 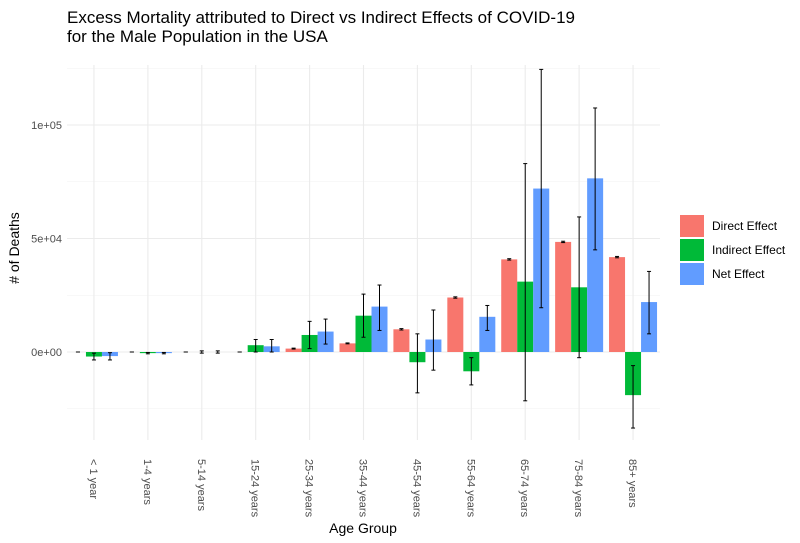 What do you see at coordinates (632, 483) in the screenshot?
I see `x-tick-label: 85+ years` at bounding box center [632, 483].